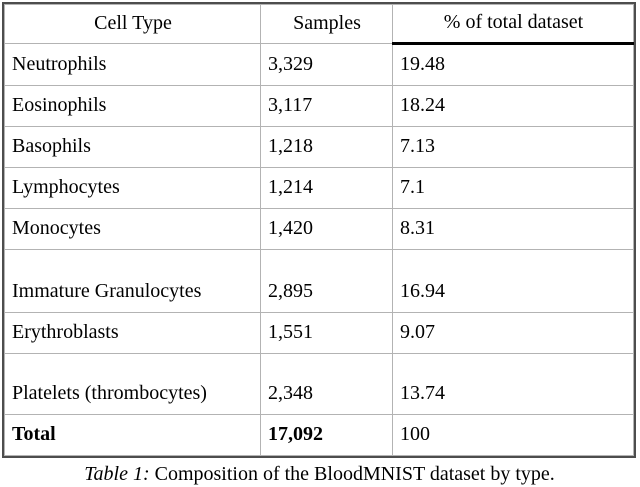 Image resolution: width=640 pixels, height=487 pixels. I want to click on table-row: Neutrophils 3,329 19.48, so click(319, 64).